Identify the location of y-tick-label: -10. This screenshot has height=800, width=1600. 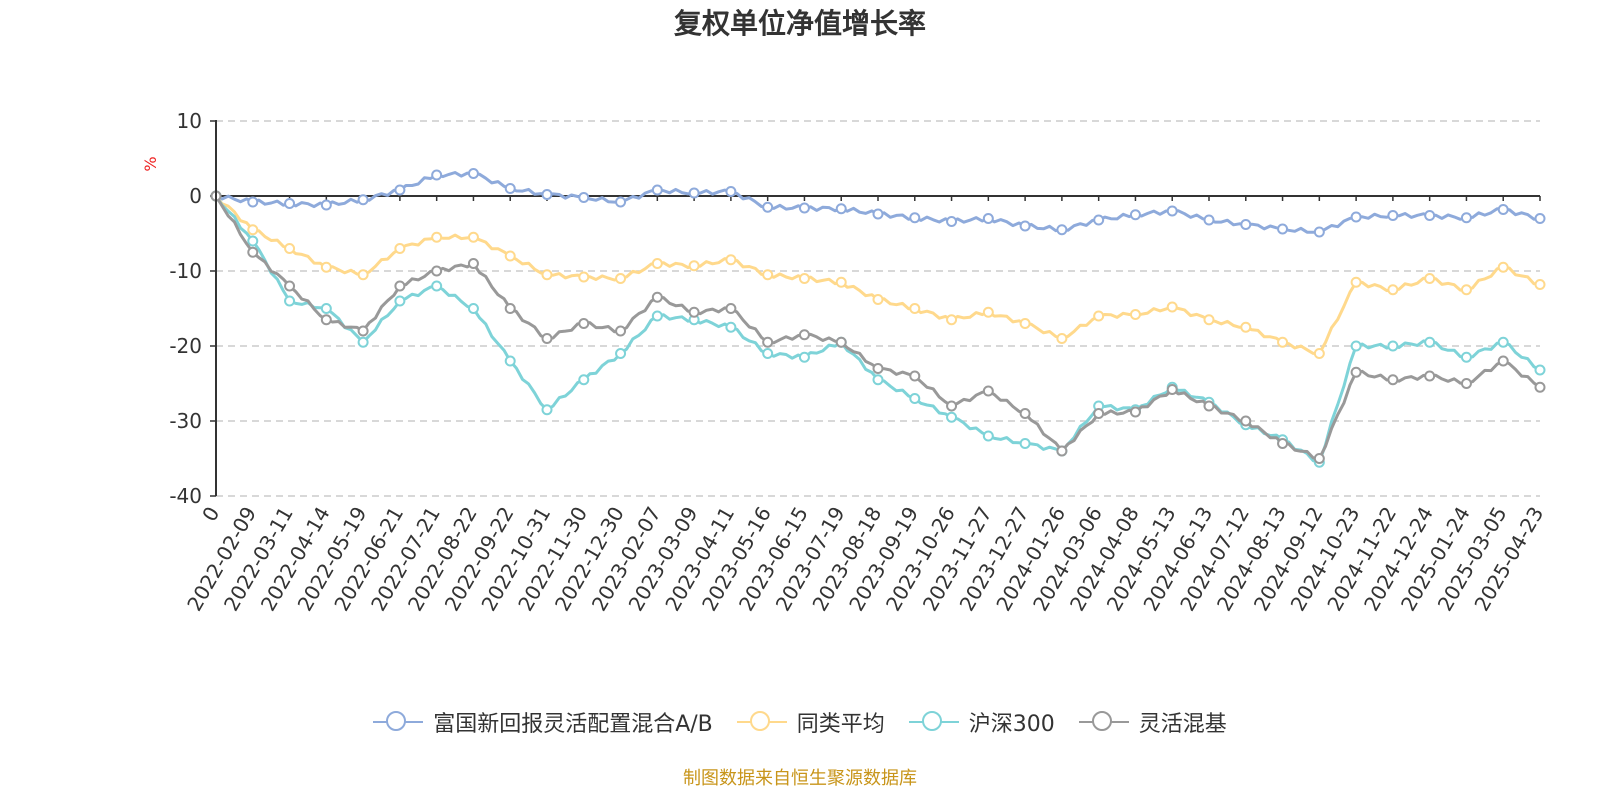
(185, 271).